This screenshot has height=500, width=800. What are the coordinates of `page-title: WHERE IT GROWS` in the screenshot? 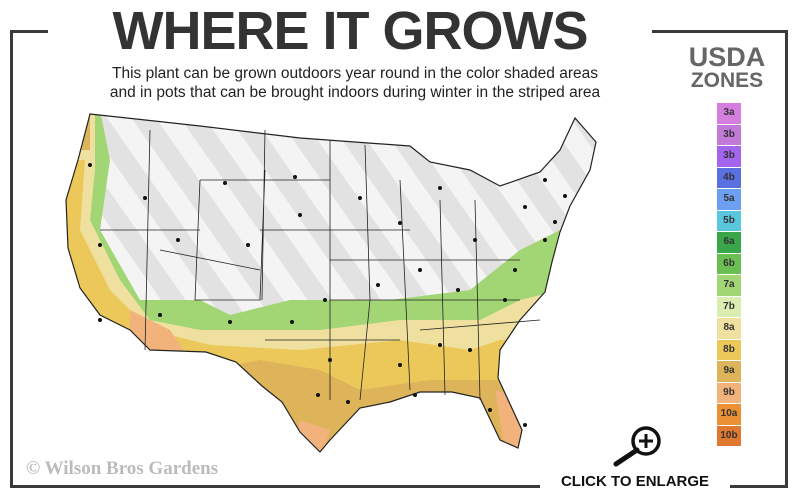 It's located at (350, 30).